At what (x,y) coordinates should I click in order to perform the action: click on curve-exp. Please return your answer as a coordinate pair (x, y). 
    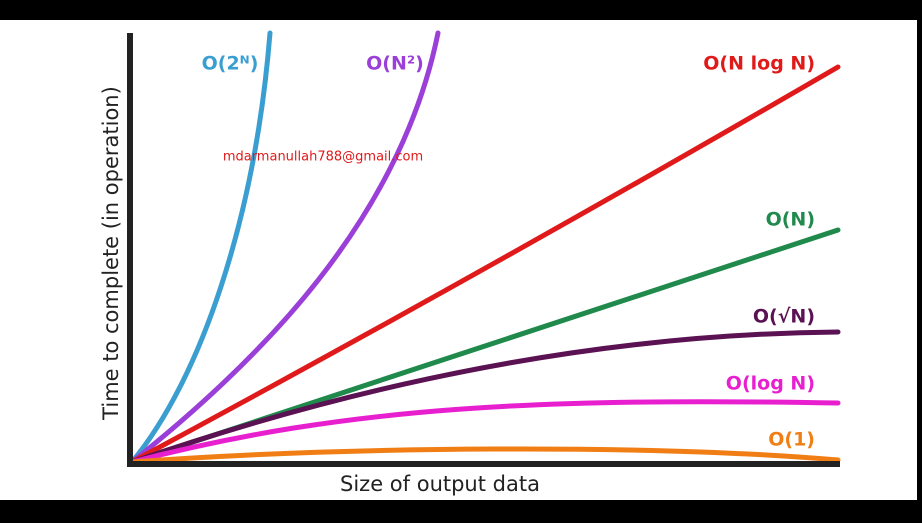
    Looking at the image, I should click on (201, 247).